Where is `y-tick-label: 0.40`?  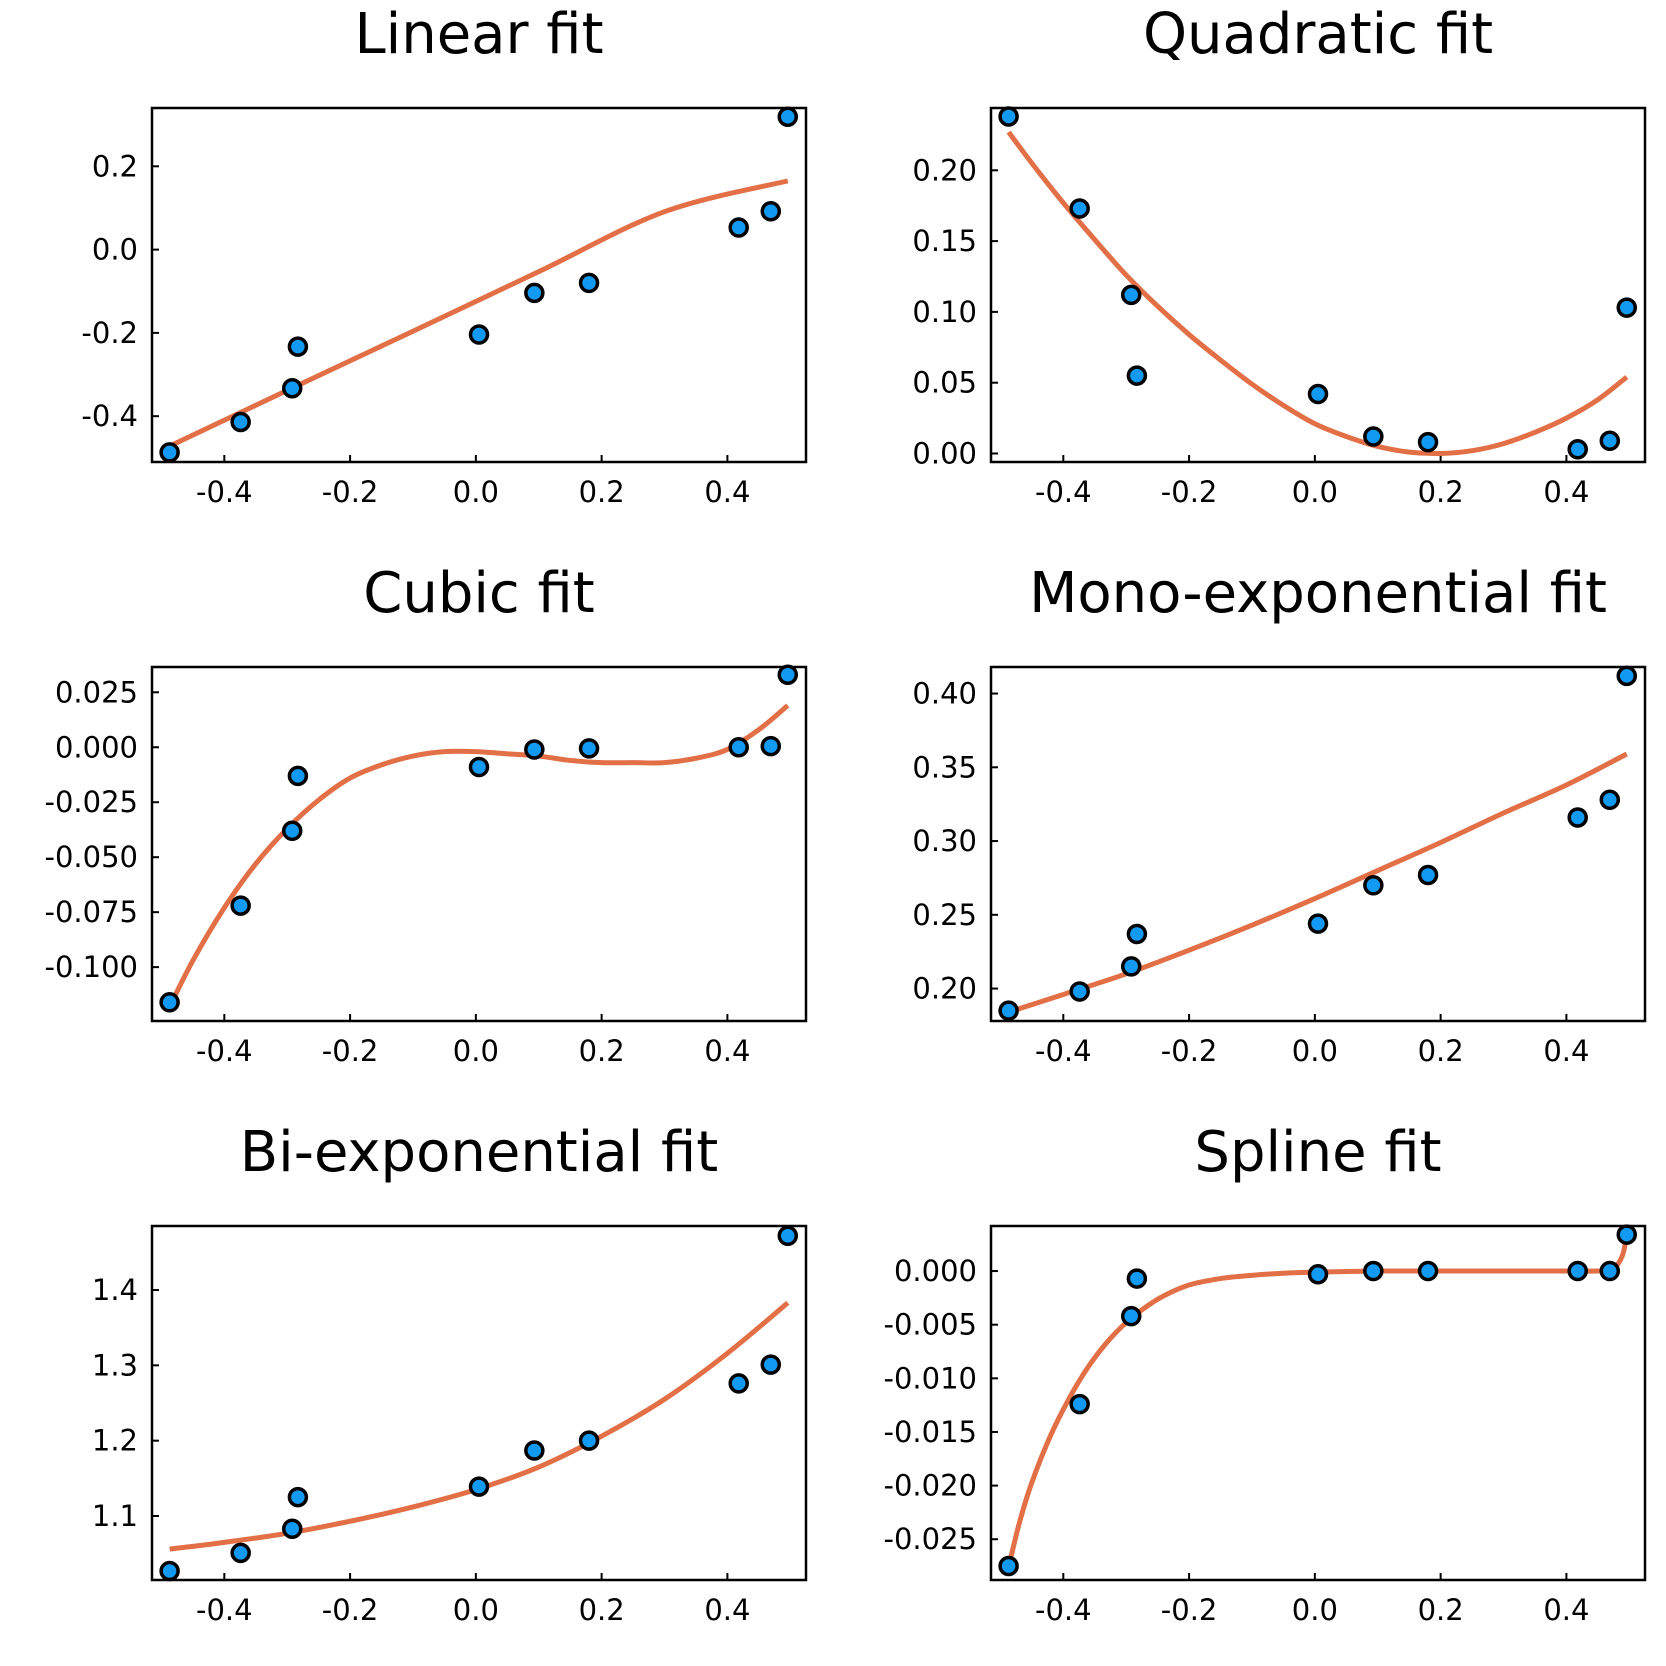 y-tick-label: 0.40 is located at coordinates (944, 694).